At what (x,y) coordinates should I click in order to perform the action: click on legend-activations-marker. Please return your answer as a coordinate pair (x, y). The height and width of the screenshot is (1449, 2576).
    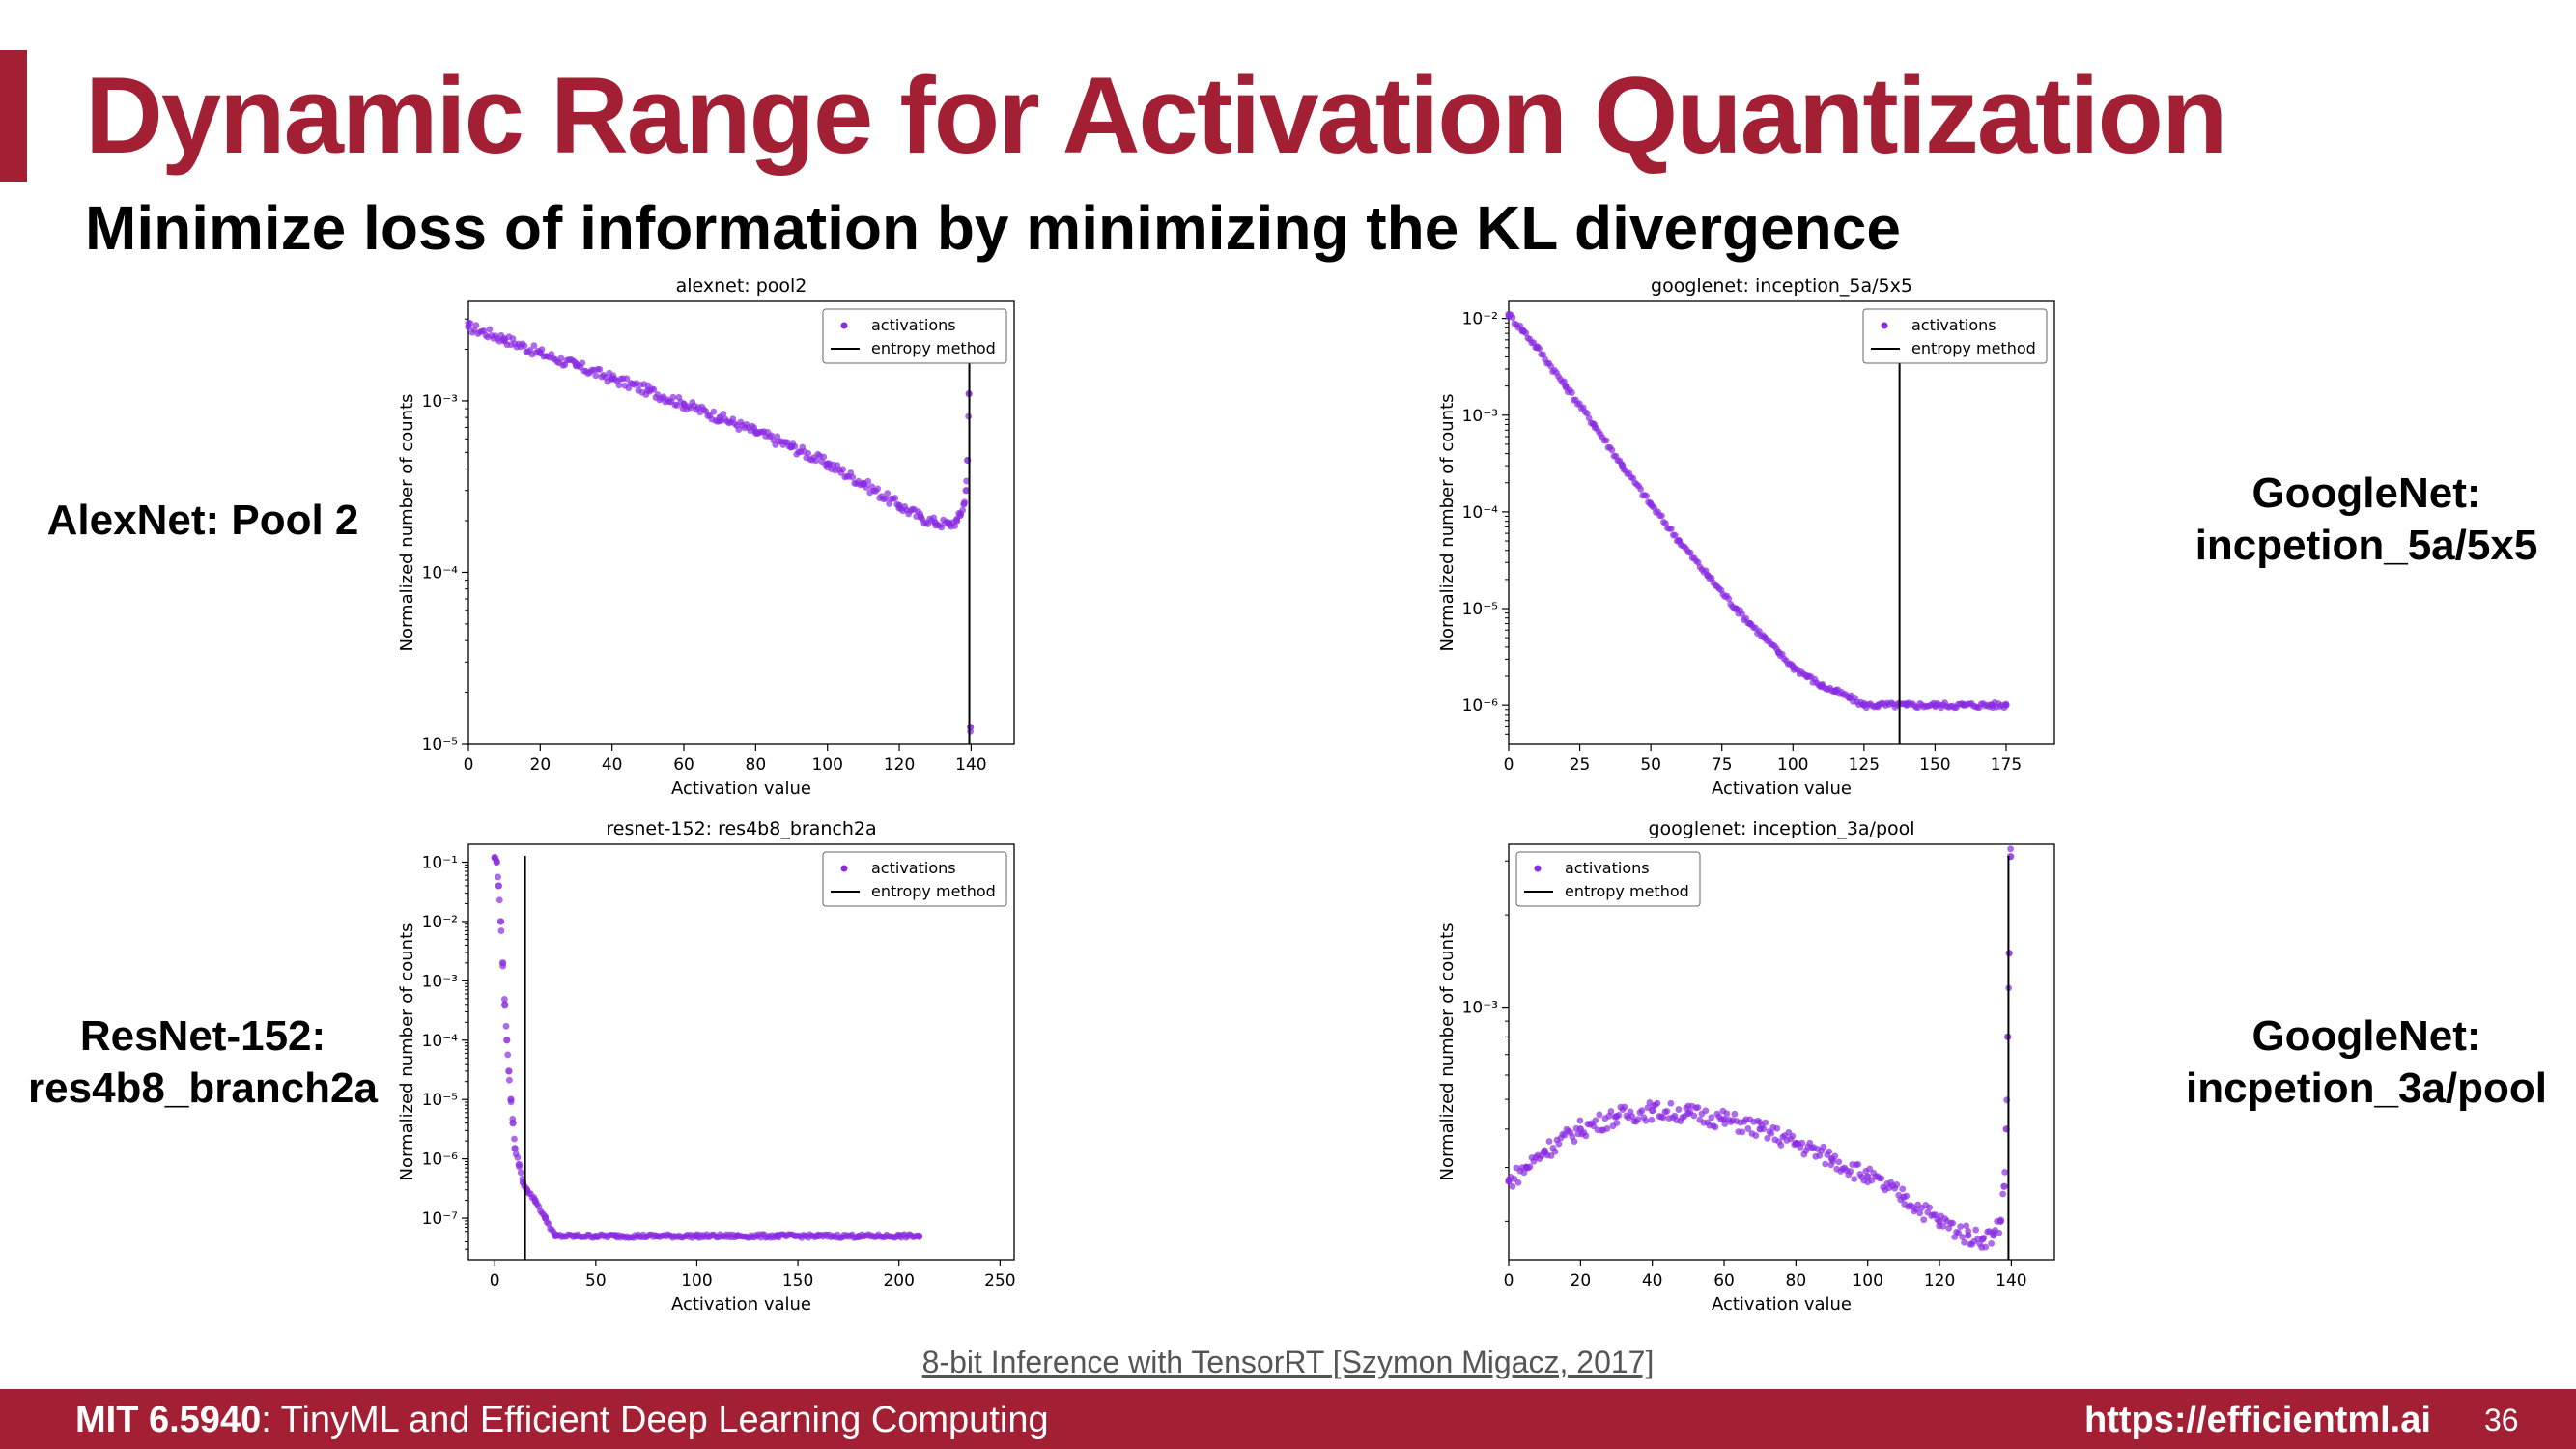
    Looking at the image, I should click on (1884, 325).